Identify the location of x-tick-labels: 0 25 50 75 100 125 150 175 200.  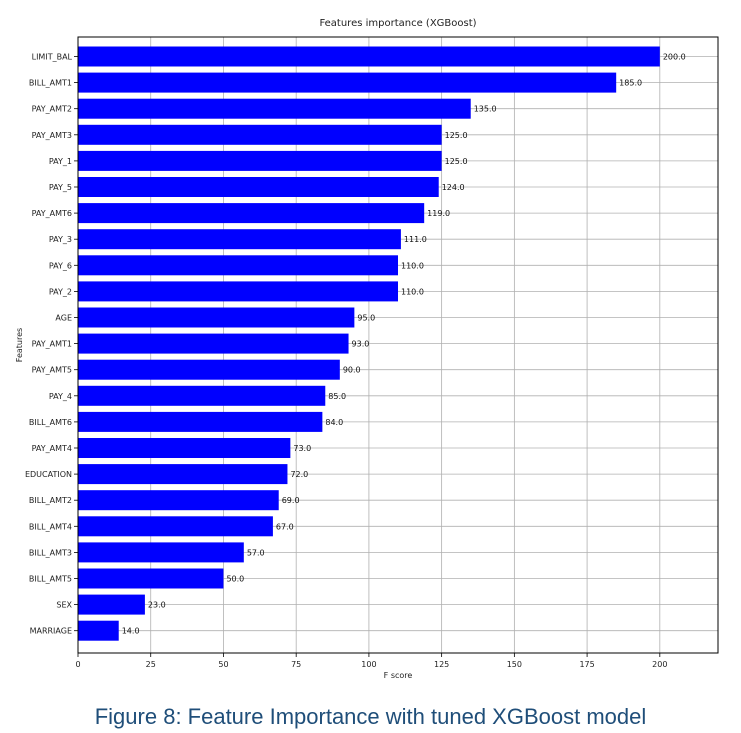
(371, 661).